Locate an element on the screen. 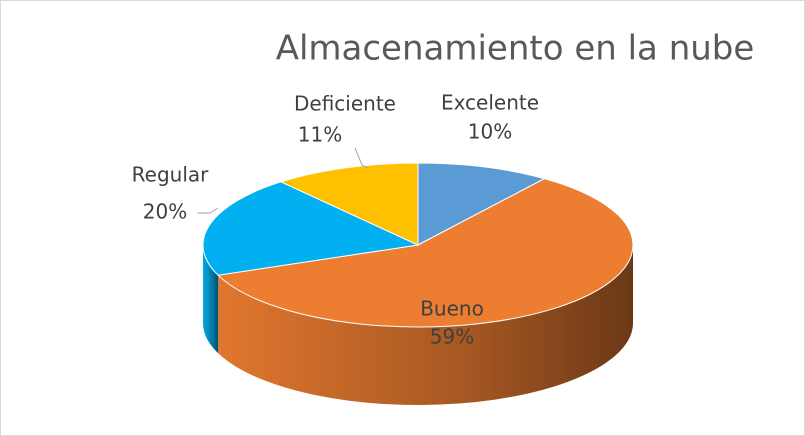  value-label: 10% is located at coordinates (490, 132).